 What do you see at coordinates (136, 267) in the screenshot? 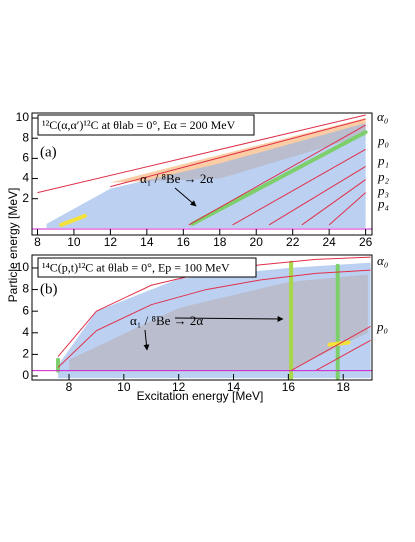
I see `panel-title: ¹⁴C(p,t)¹²C at θlab = 0°, Ep = 100 MeV` at bounding box center [136, 267].